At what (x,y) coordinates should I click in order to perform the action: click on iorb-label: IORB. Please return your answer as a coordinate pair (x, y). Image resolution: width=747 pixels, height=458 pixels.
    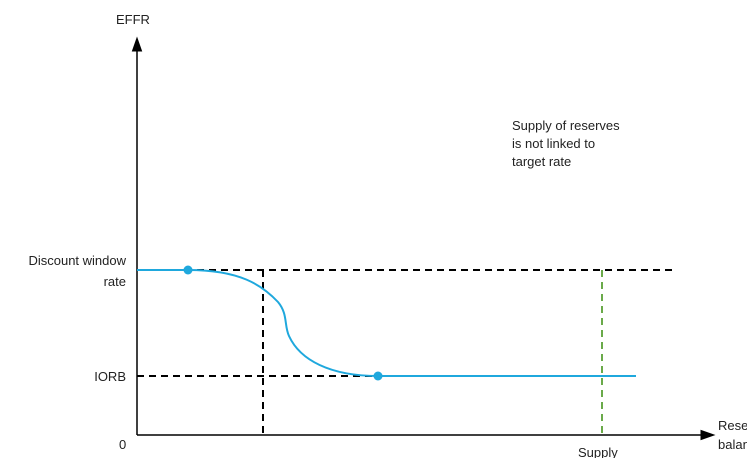
    Looking at the image, I should click on (110, 376).